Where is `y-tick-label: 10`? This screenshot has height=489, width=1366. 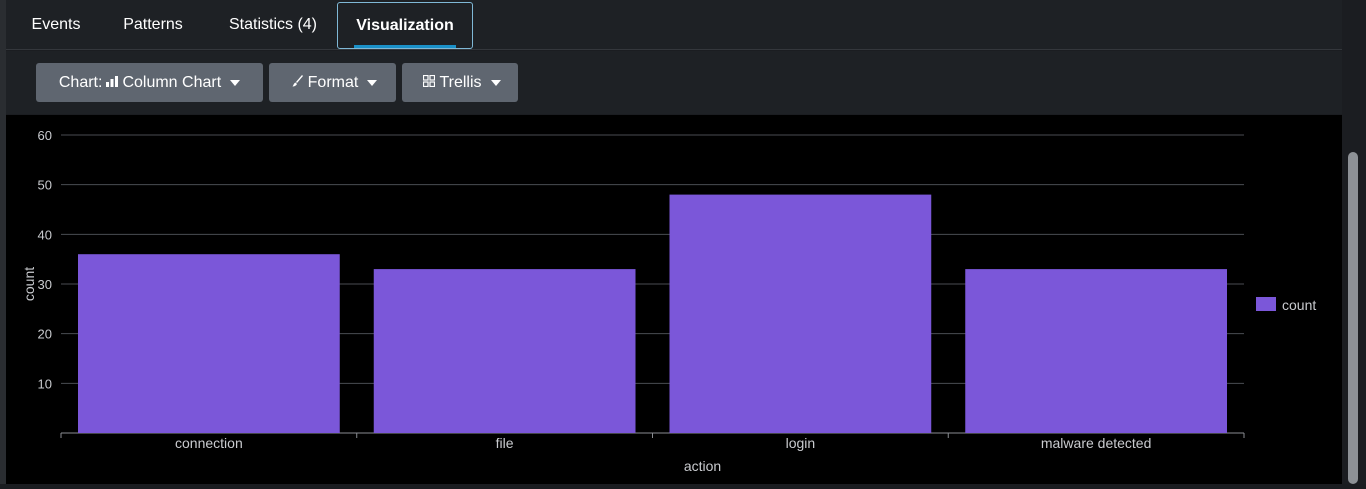 y-tick-label: 10 is located at coordinates (45, 383).